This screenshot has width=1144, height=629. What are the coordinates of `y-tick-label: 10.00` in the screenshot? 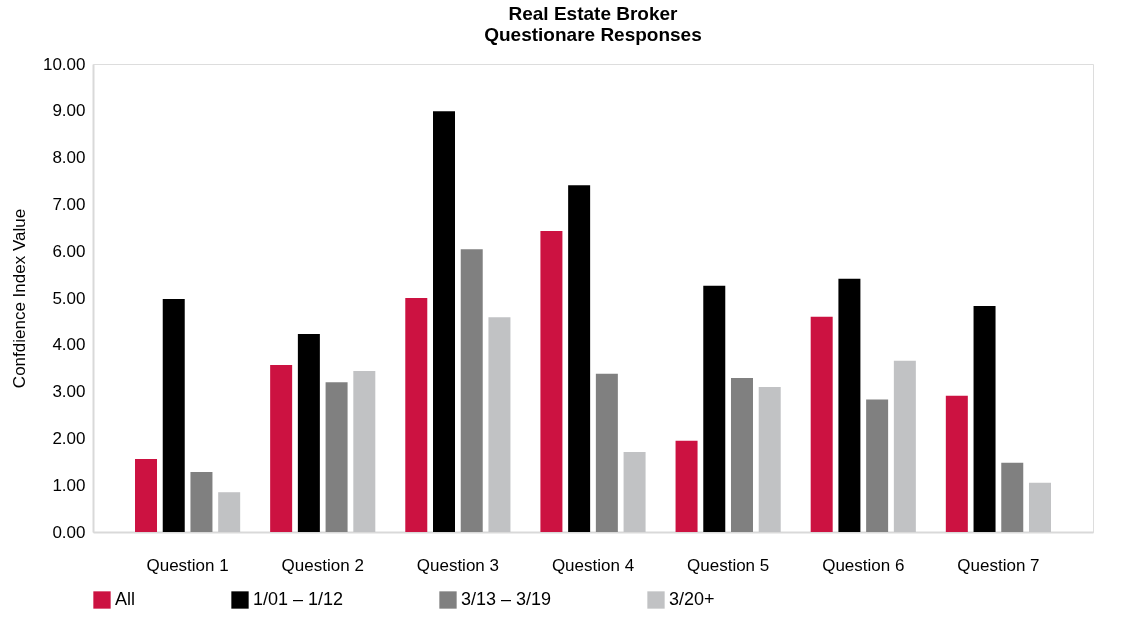 It's located at (64, 64).